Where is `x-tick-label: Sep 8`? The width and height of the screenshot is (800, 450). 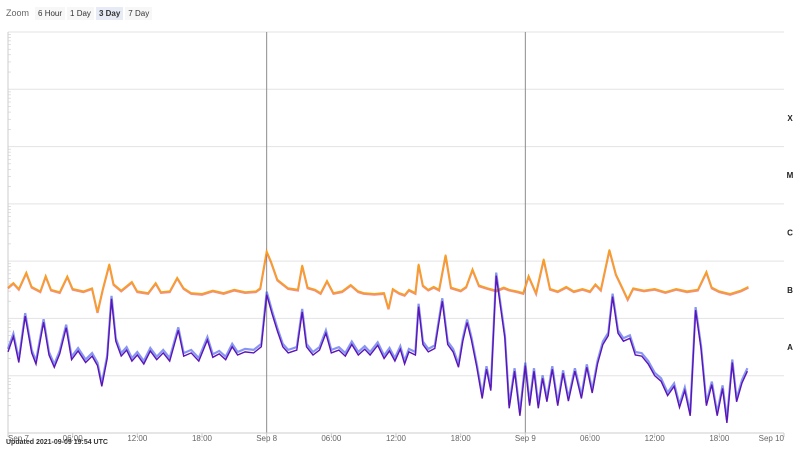 x-tick-label: Sep 8 is located at coordinates (266, 438).